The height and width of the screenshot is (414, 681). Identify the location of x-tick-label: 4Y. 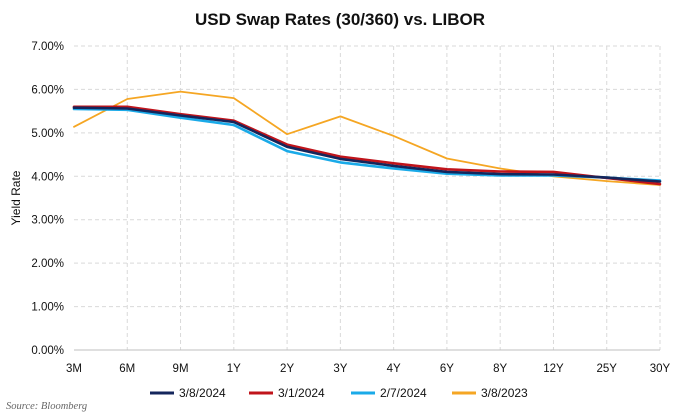
(394, 369).